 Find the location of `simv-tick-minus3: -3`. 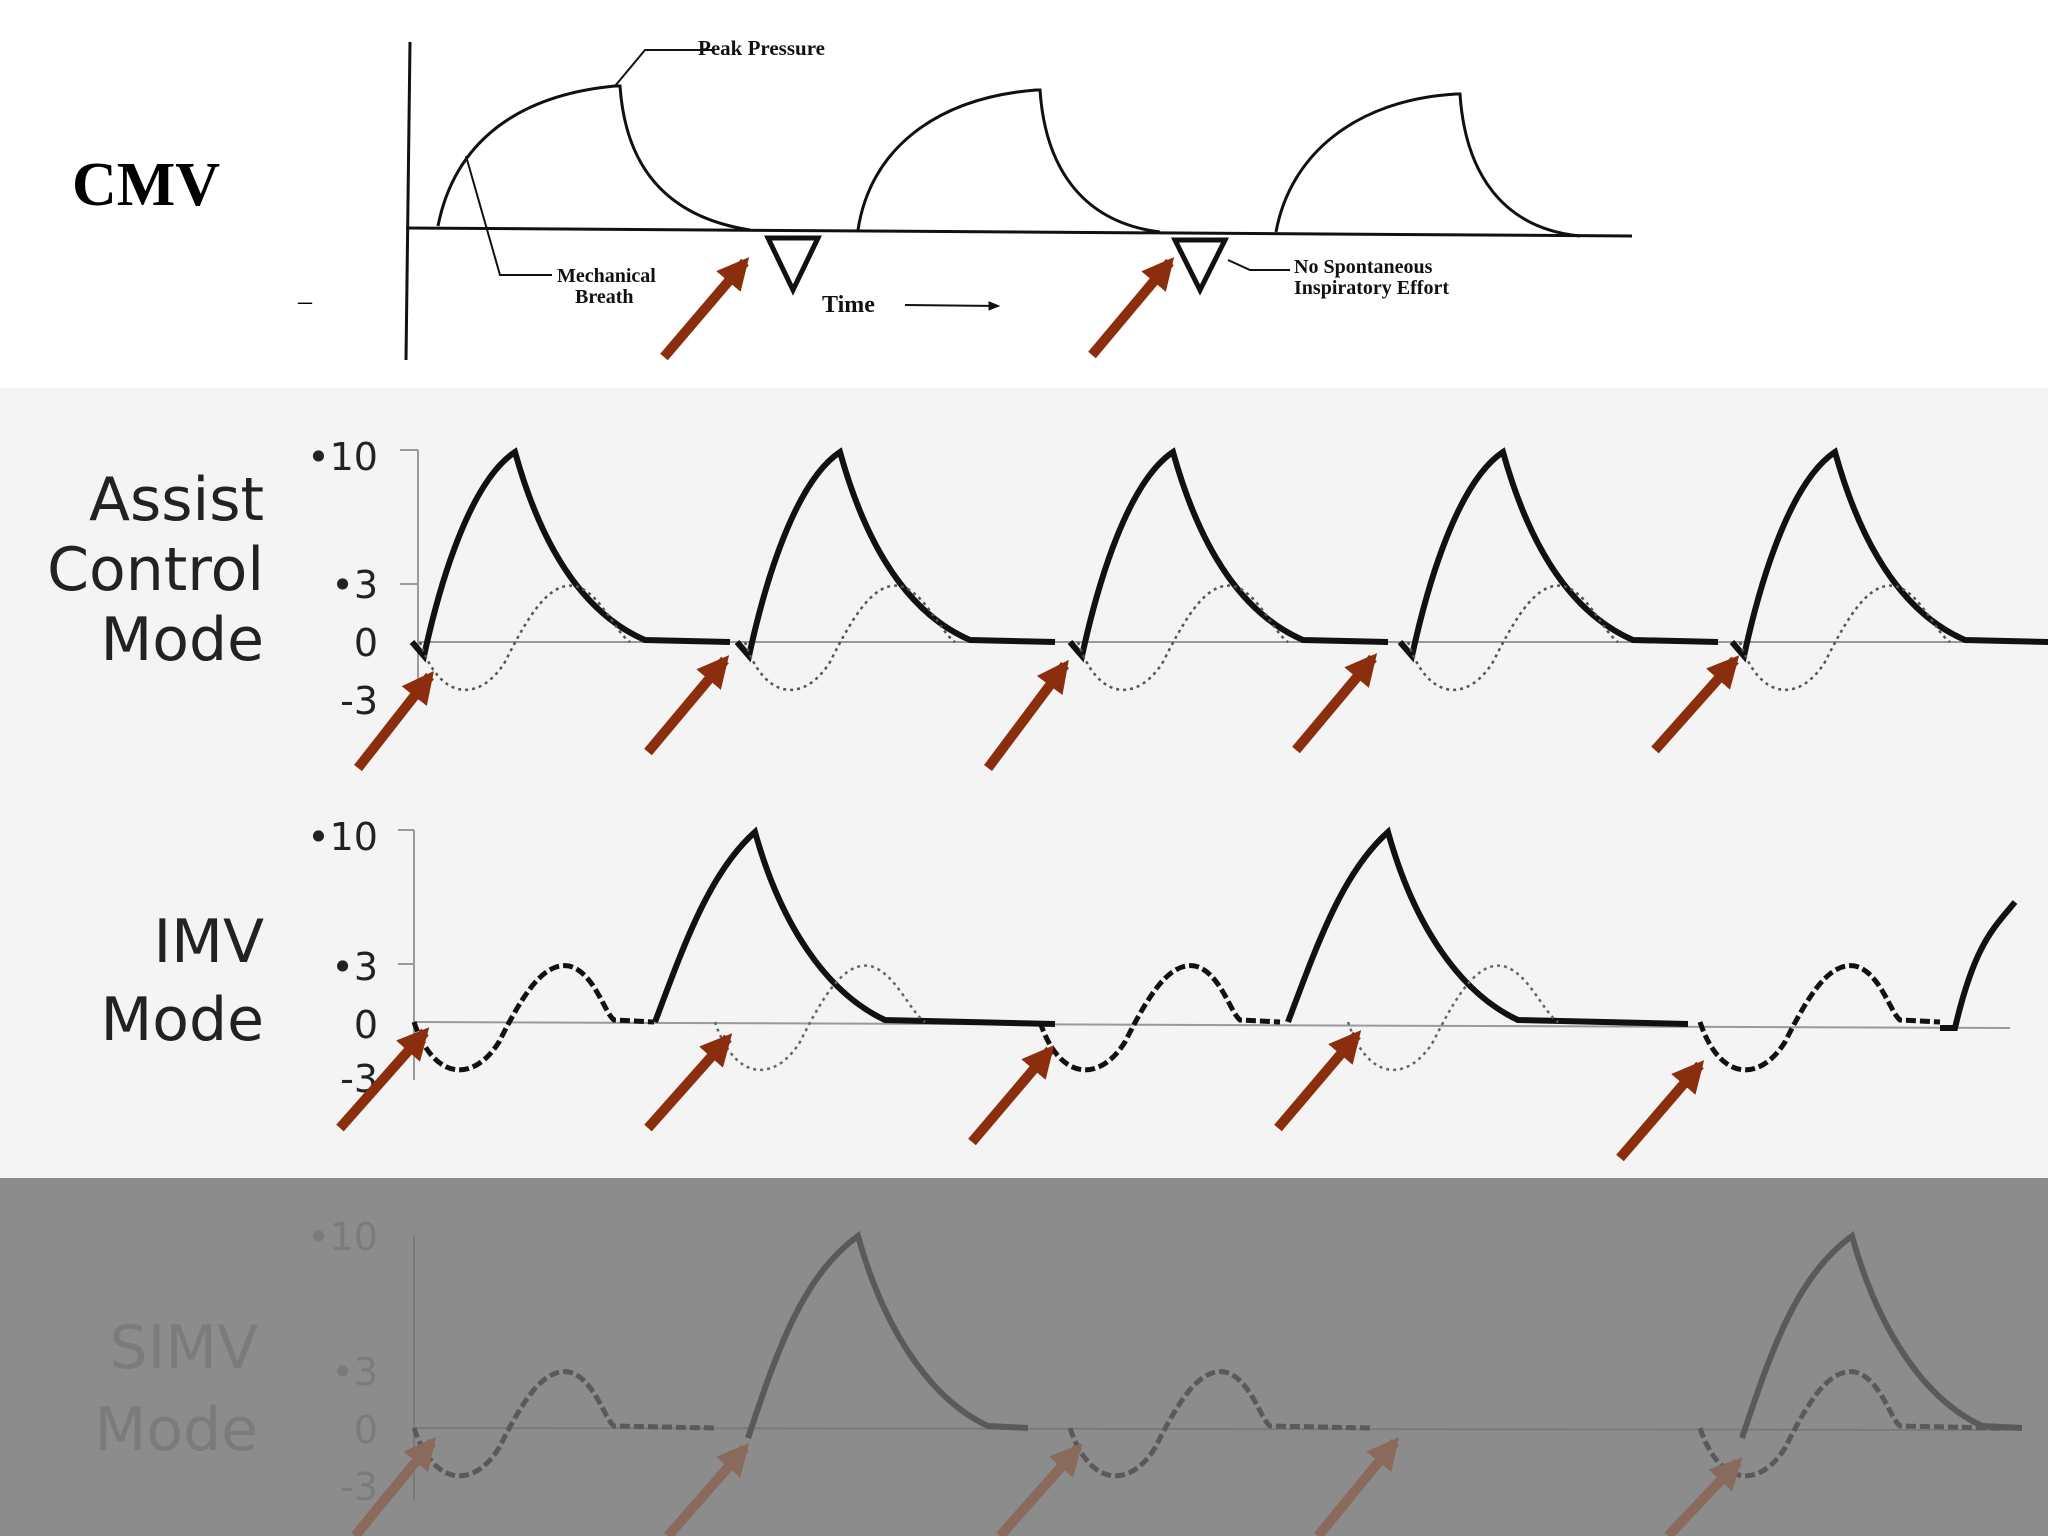

simv-tick-minus3: -3 is located at coordinates (359, 1487).